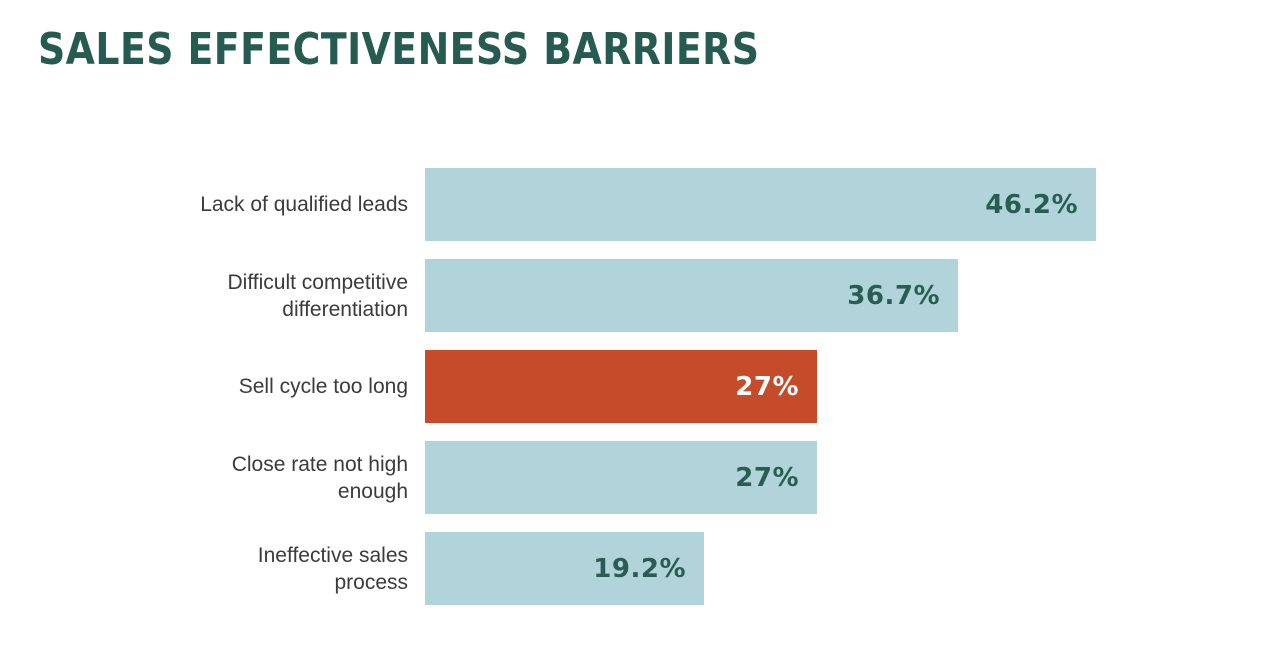 Image resolution: width=1280 pixels, height=669 pixels. I want to click on category-label: Difficult competitive differentiation, so click(317, 295).